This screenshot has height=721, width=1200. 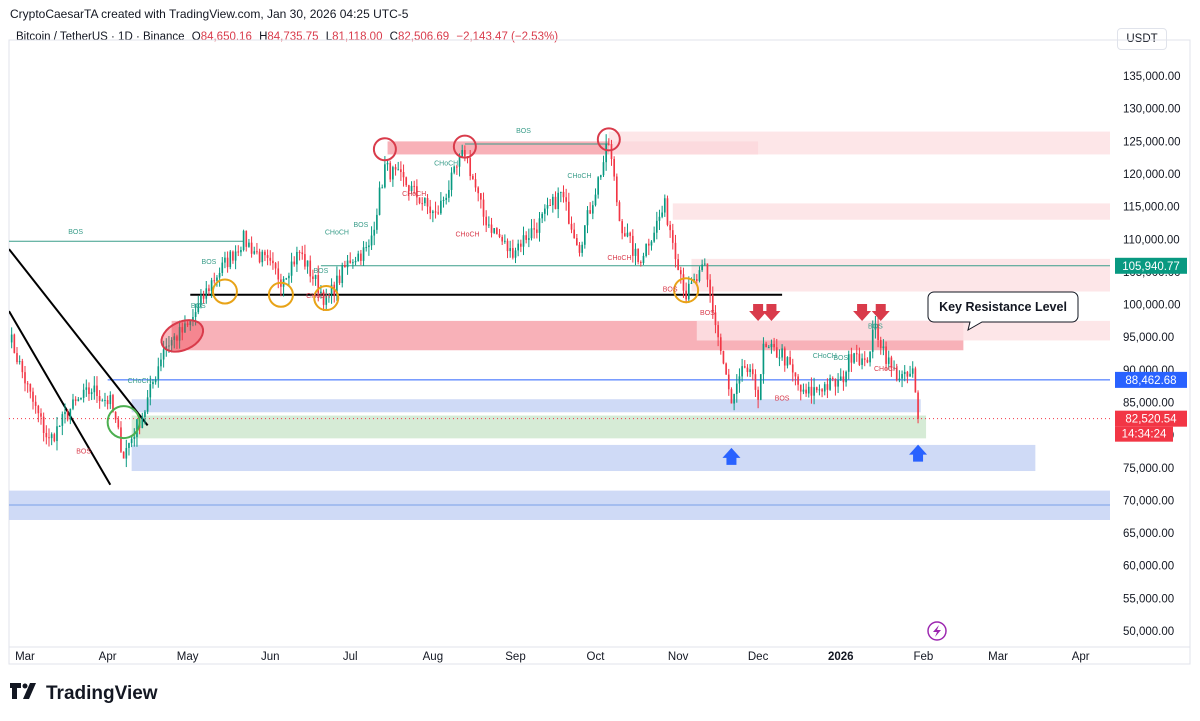 What do you see at coordinates (329, 37) in the screenshot?
I see `low-label: L` at bounding box center [329, 37].